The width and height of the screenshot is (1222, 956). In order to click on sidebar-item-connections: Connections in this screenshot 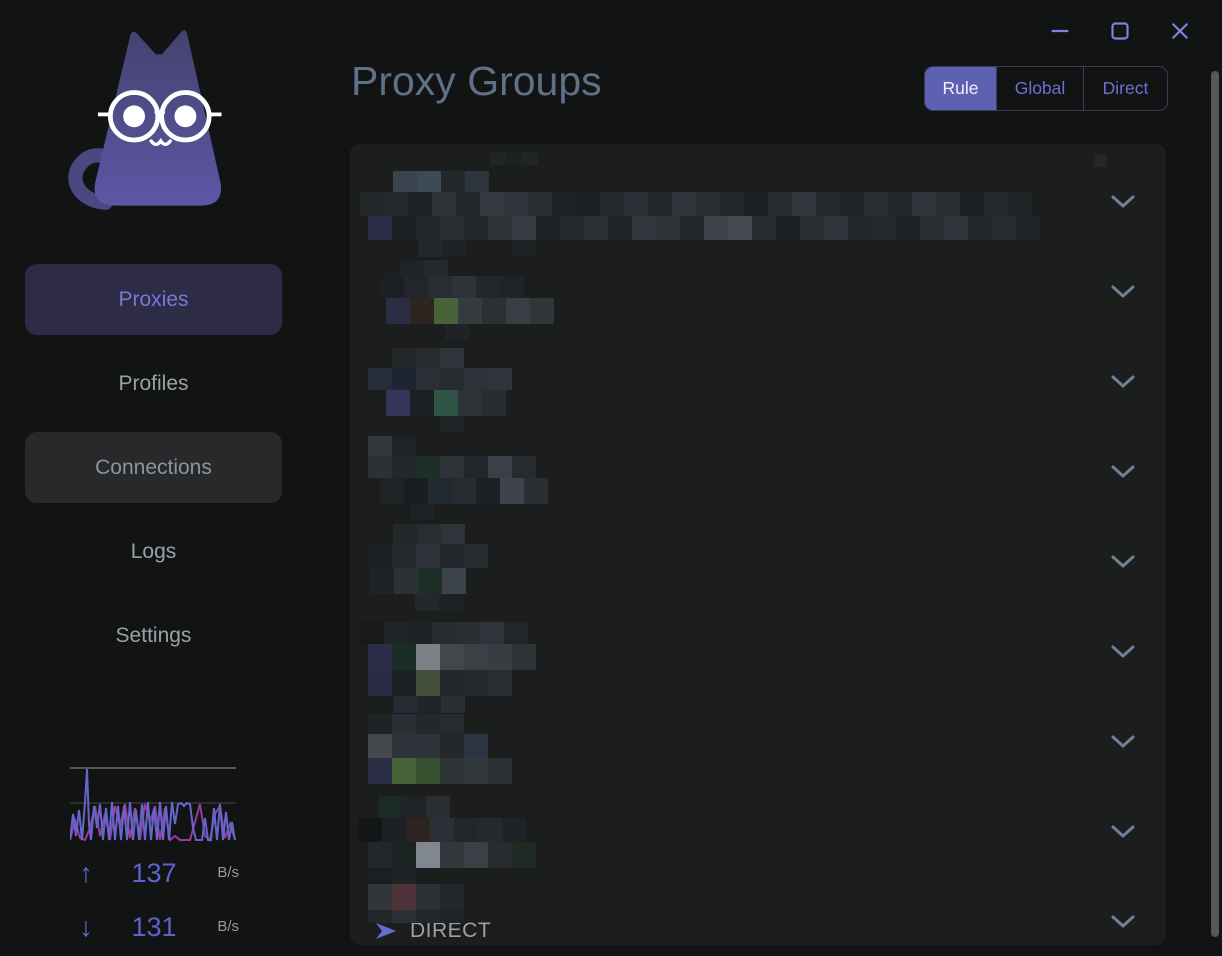, I will do `click(153, 467)`.